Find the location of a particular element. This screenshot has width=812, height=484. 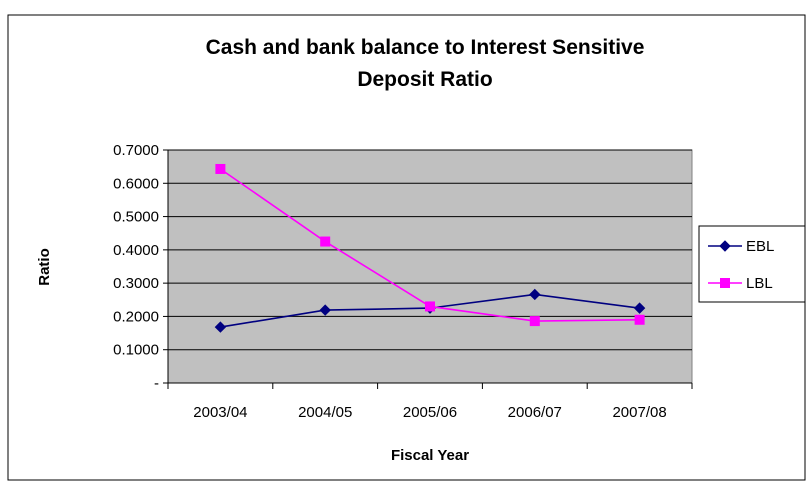

legend-label-lbl: LBL is located at coordinates (759, 283).